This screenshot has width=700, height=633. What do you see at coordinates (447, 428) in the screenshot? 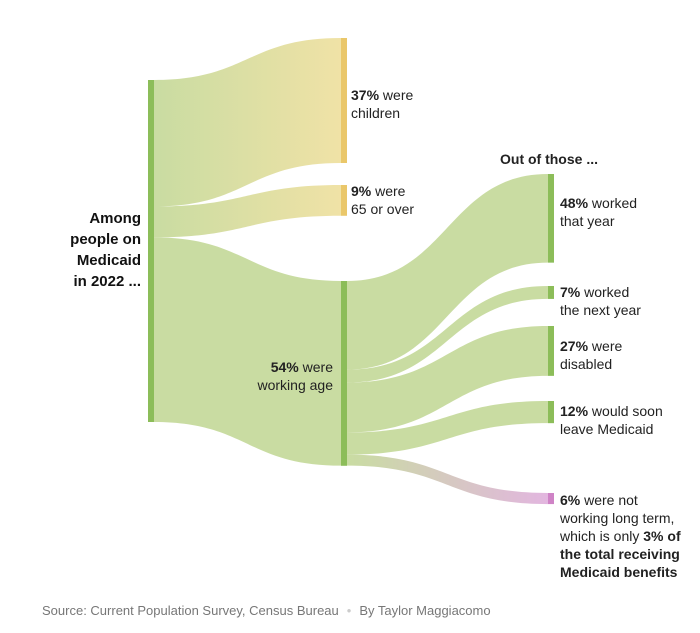
I see `flow-leave` at bounding box center [447, 428].